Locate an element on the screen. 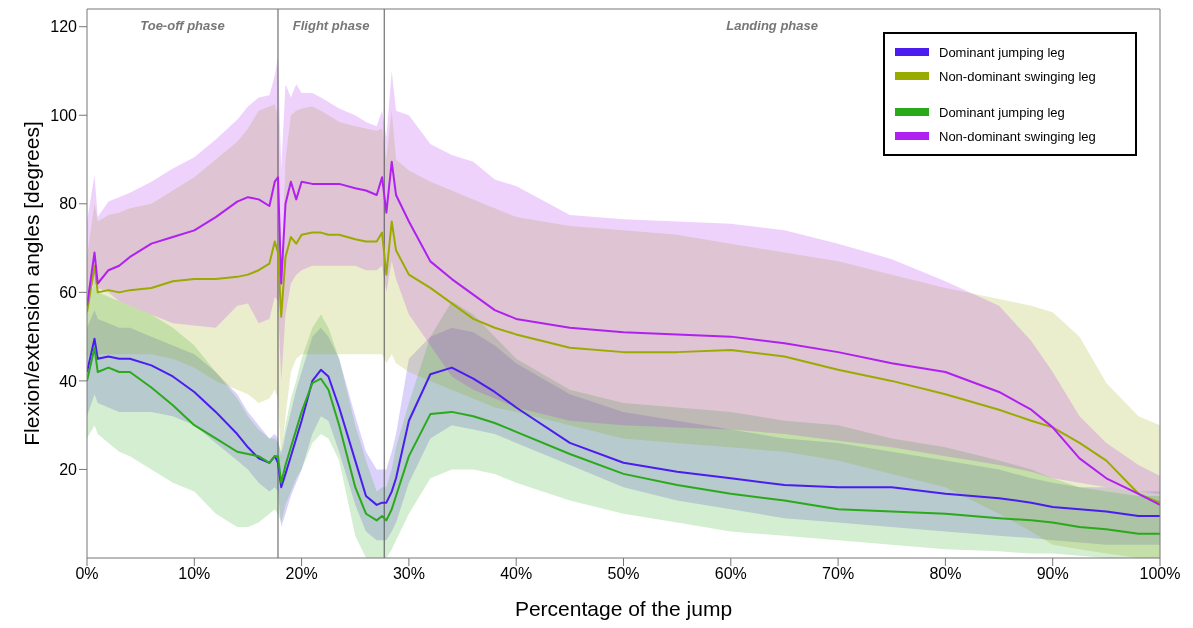 Image resolution: width=1193 pixels, height=628 pixels. x-tick-label: 100% is located at coordinates (1160, 574).